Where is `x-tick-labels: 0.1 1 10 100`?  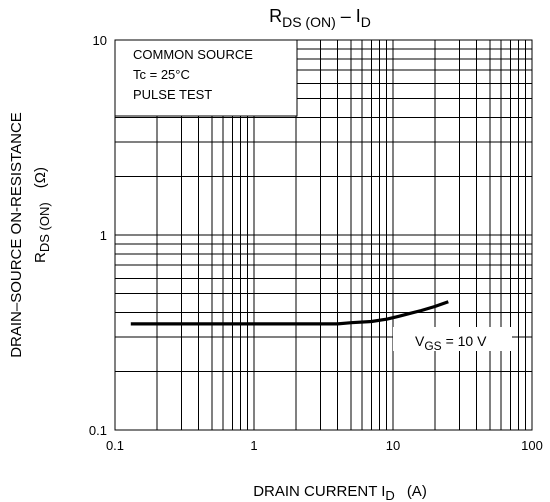
x-tick-labels: 0.1 1 10 100 is located at coordinates (324, 445).